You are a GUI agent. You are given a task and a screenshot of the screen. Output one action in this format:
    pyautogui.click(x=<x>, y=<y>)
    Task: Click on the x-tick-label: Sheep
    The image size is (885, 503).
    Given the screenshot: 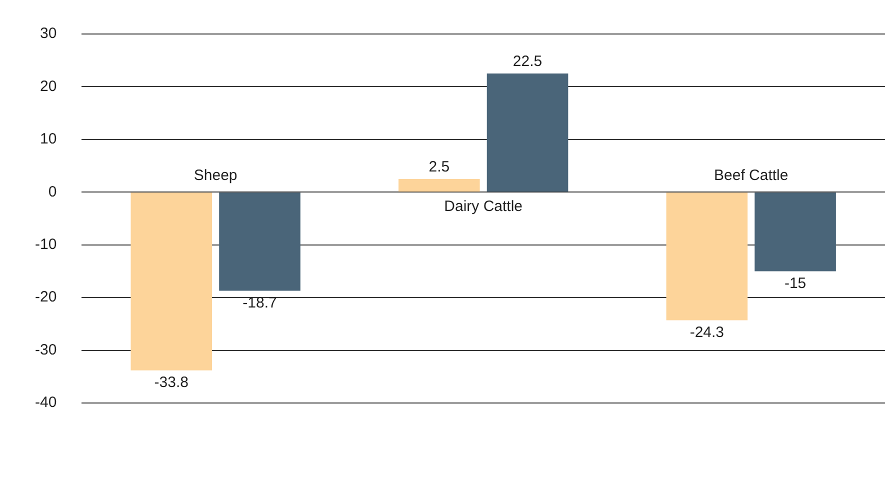 What is the action you would take?
    pyautogui.click(x=216, y=175)
    